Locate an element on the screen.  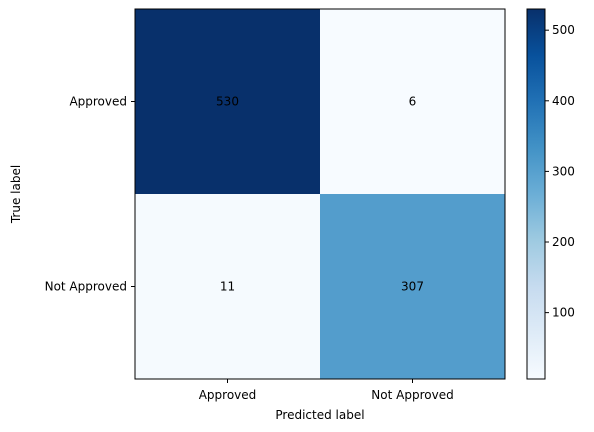
heatmap-value-r1-c0: 11 is located at coordinates (227, 287).